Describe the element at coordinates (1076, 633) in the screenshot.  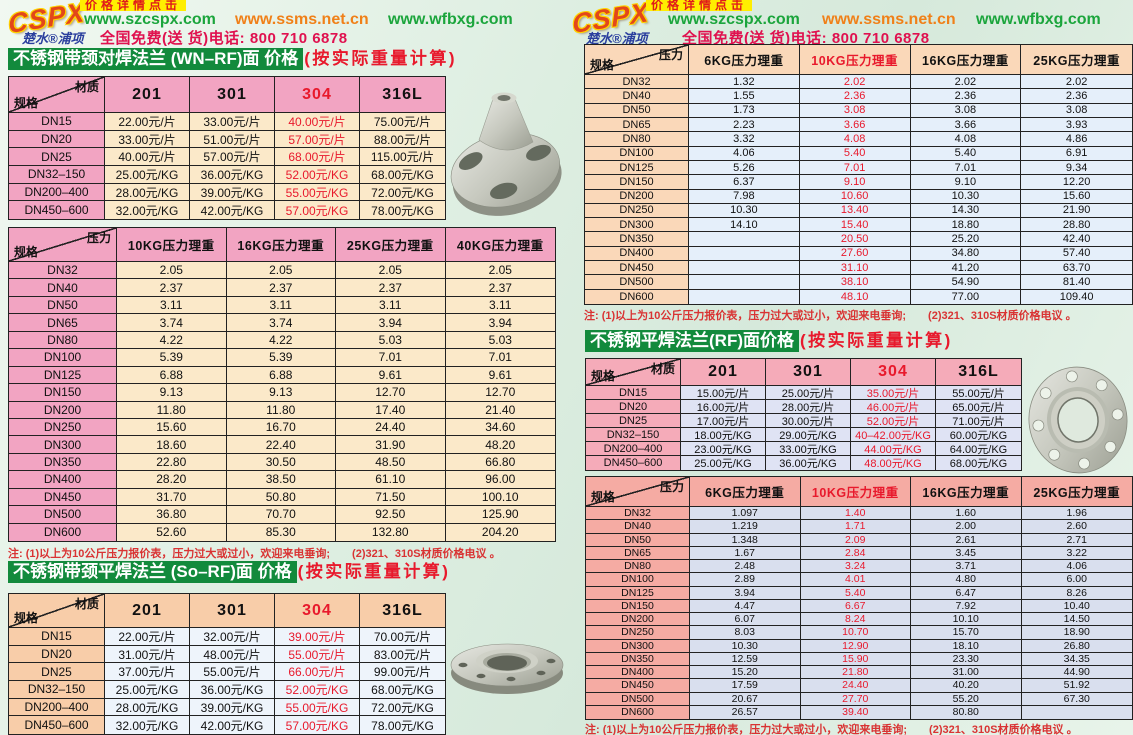
I see `price-cell: 18.90` at that location.